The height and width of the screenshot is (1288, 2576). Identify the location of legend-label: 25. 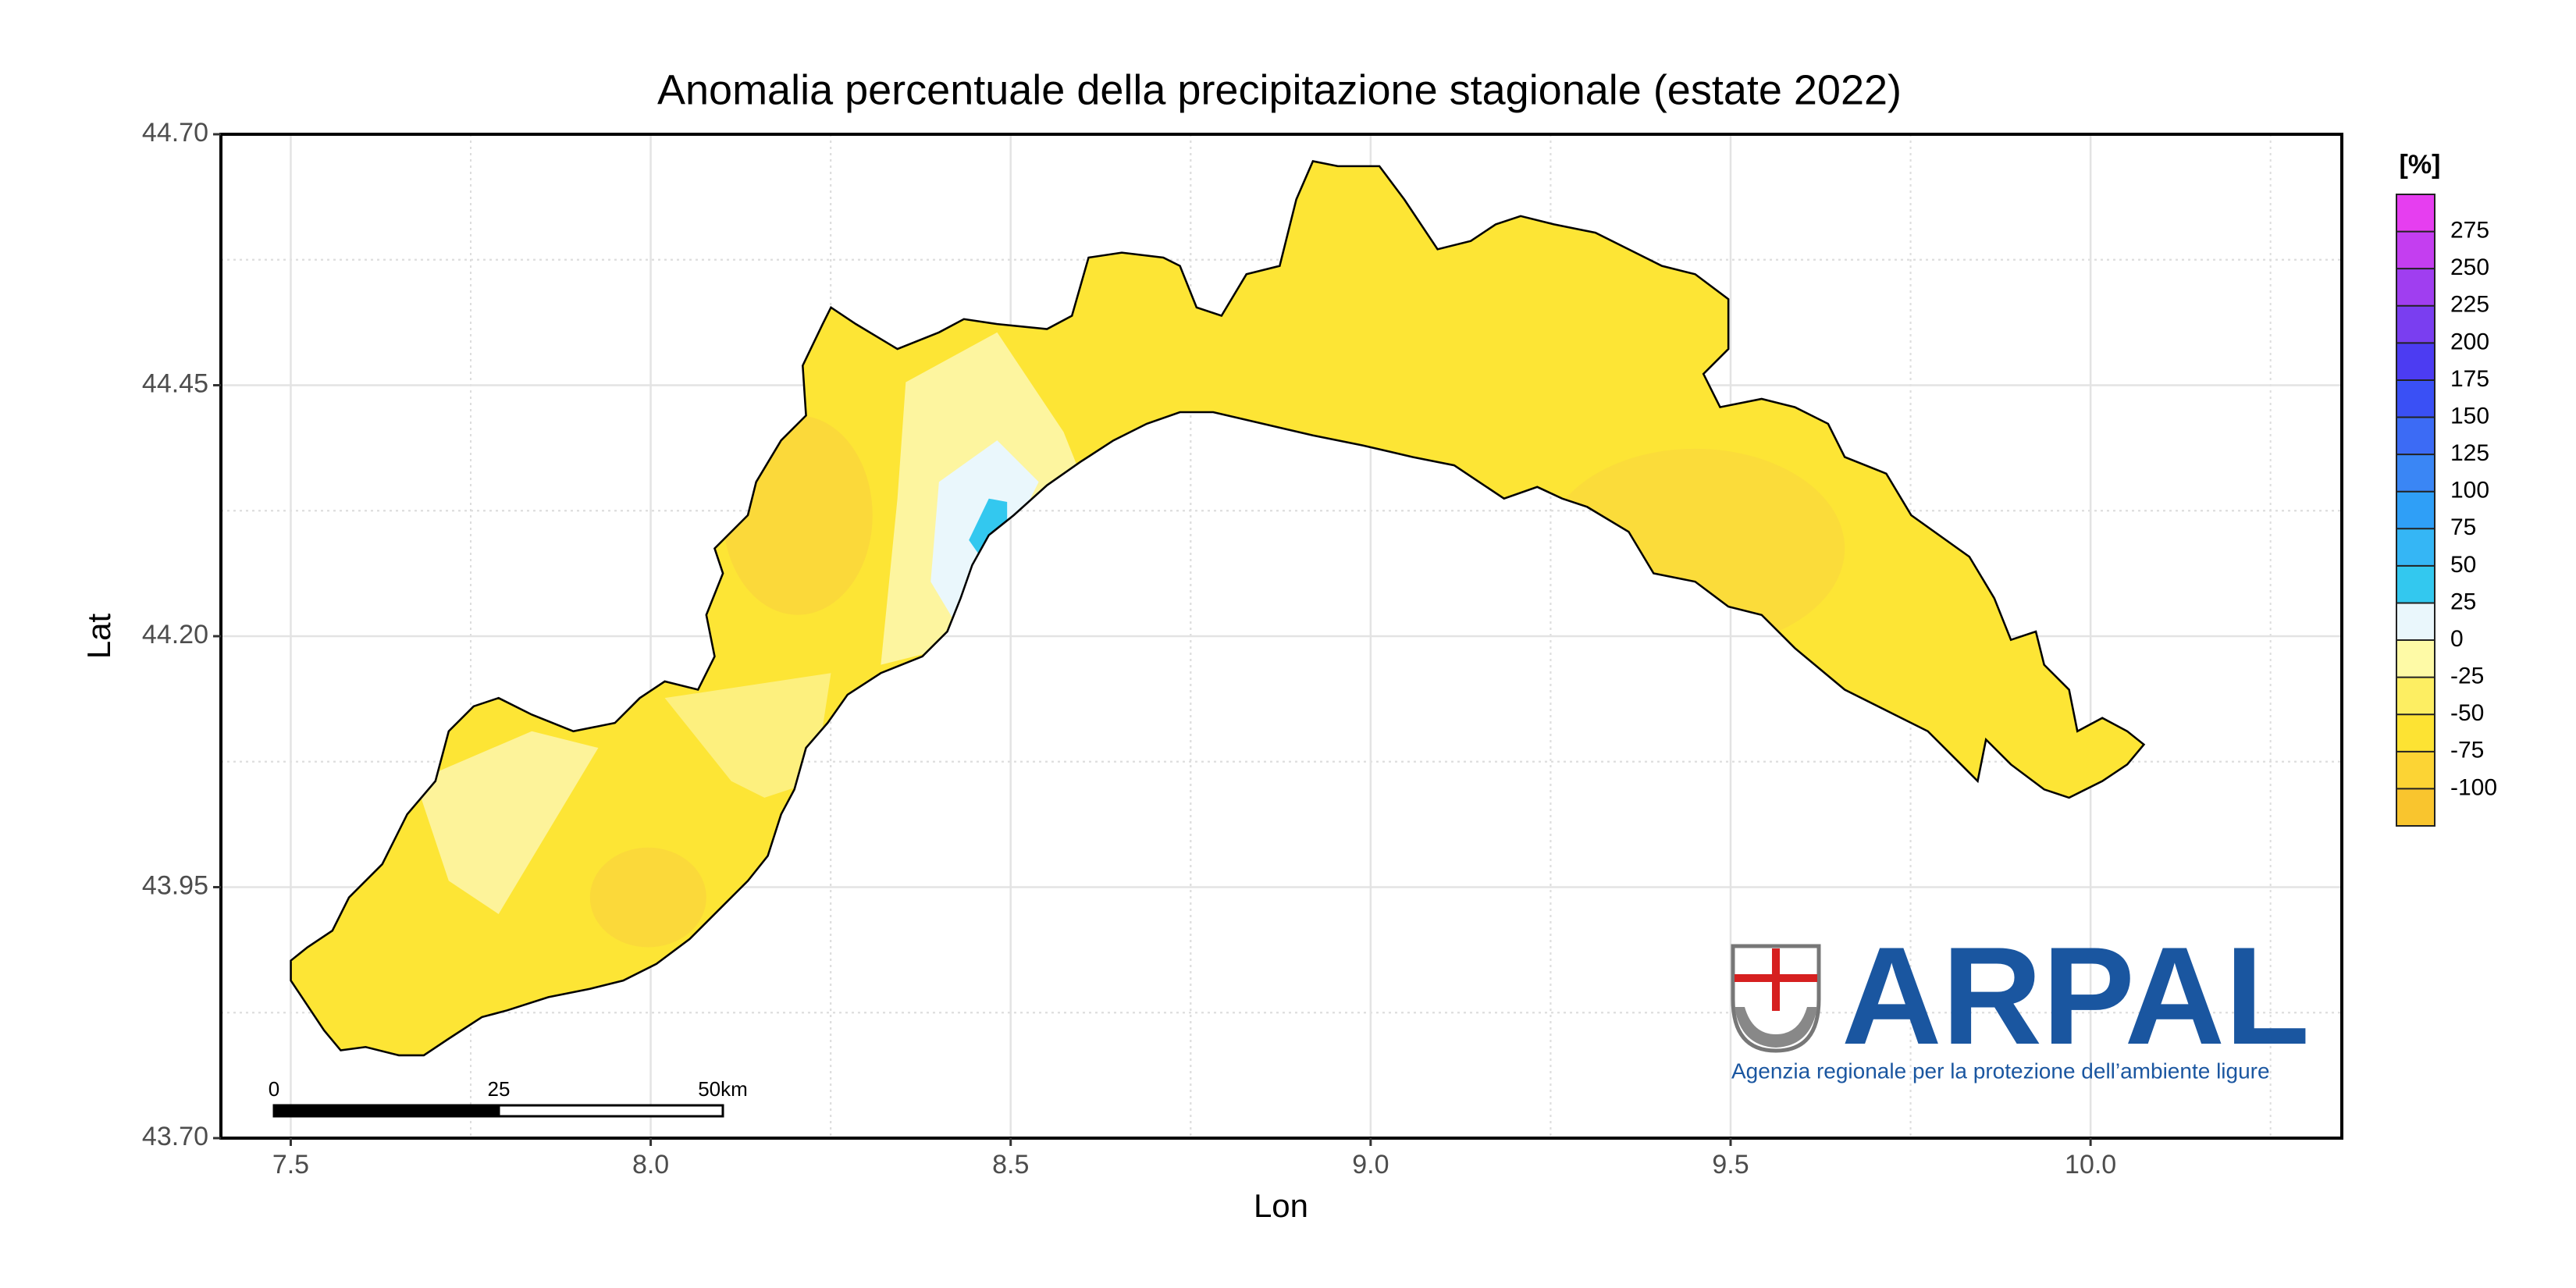
(2463, 601).